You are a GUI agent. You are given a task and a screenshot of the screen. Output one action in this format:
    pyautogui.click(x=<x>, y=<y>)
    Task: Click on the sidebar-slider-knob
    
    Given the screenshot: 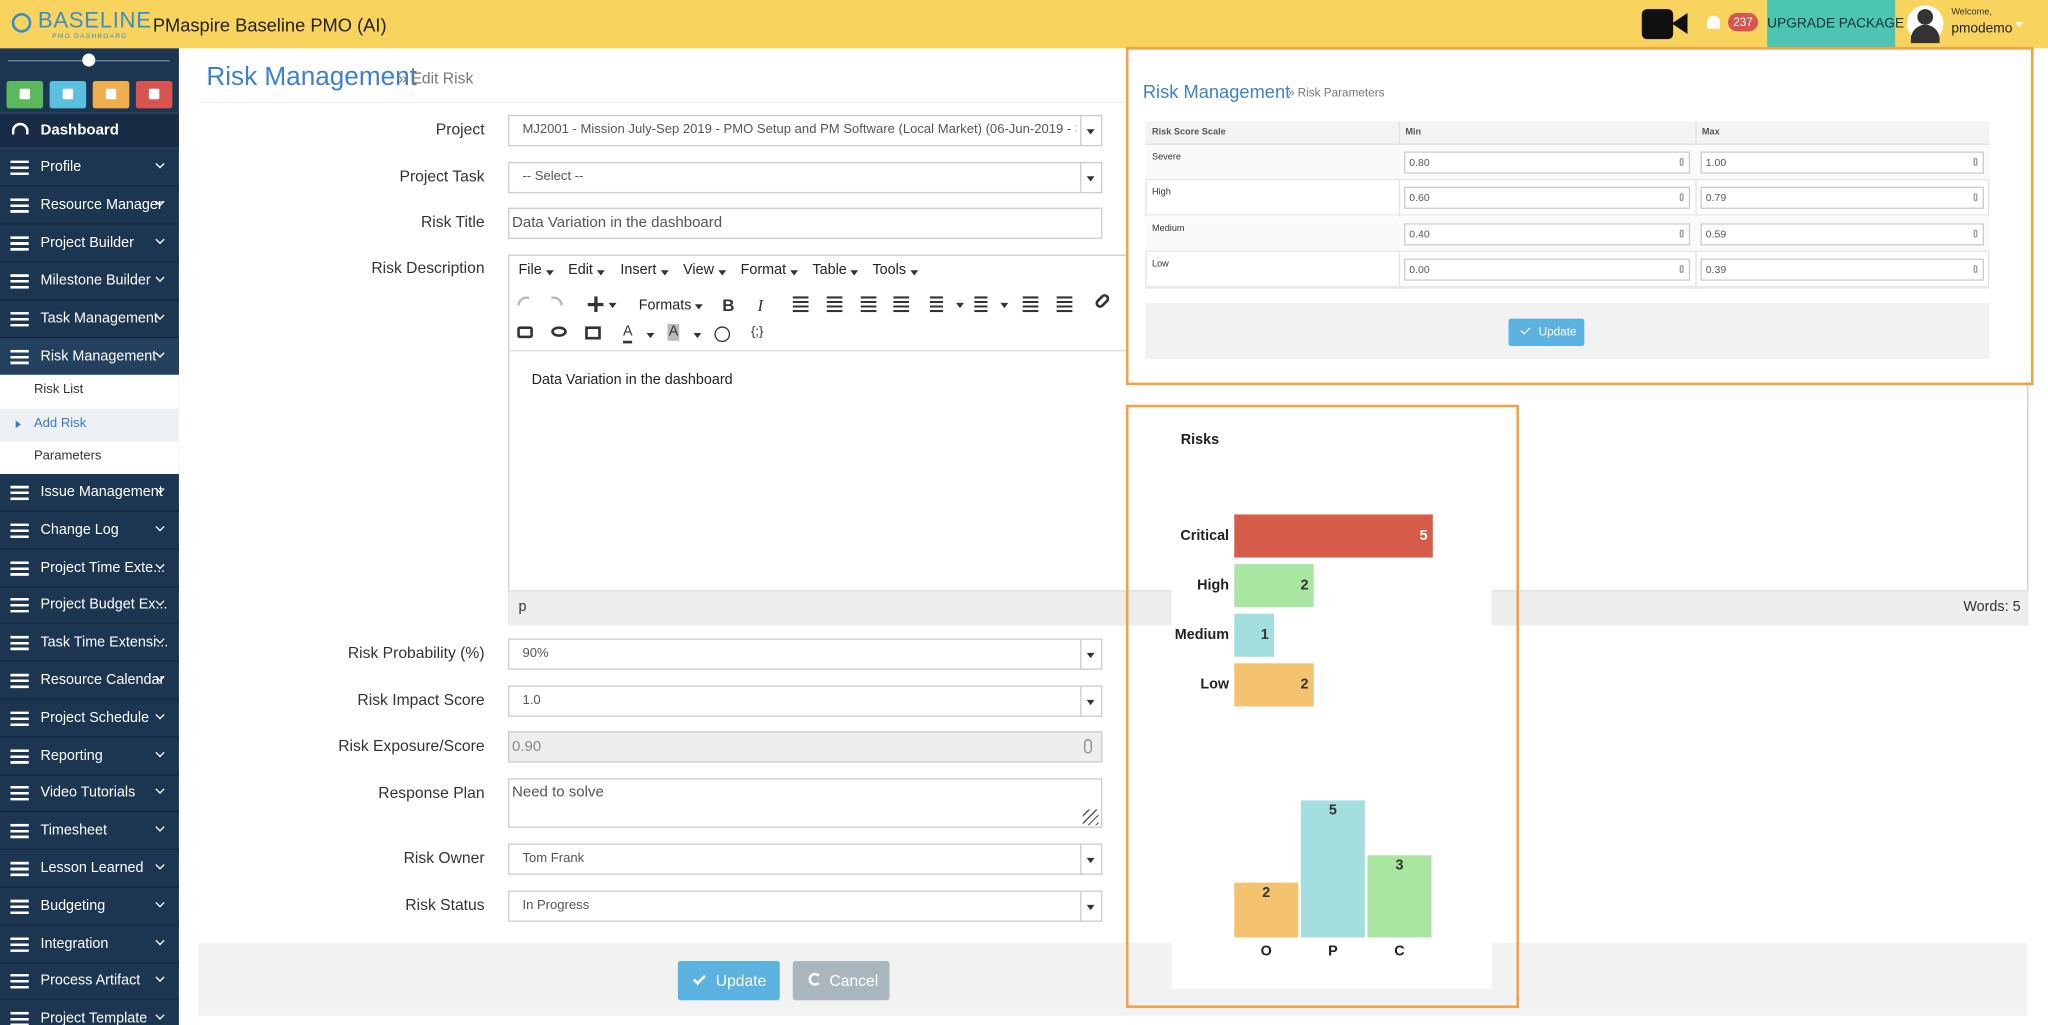 What is the action you would take?
    pyautogui.click(x=89, y=60)
    